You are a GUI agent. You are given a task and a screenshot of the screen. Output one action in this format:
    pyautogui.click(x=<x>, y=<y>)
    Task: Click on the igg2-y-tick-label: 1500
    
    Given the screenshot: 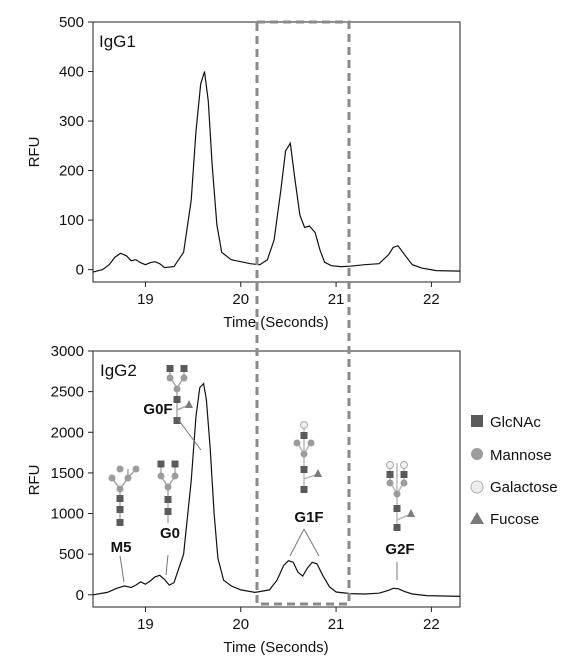 What is the action you would take?
    pyautogui.click(x=67, y=473)
    